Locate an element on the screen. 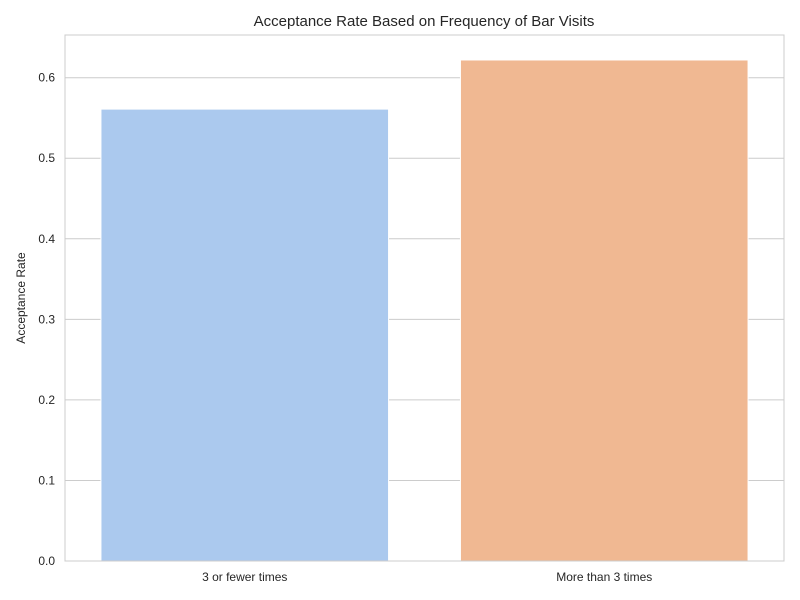  x-tick-label: 3 or fewer times is located at coordinates (244, 577).